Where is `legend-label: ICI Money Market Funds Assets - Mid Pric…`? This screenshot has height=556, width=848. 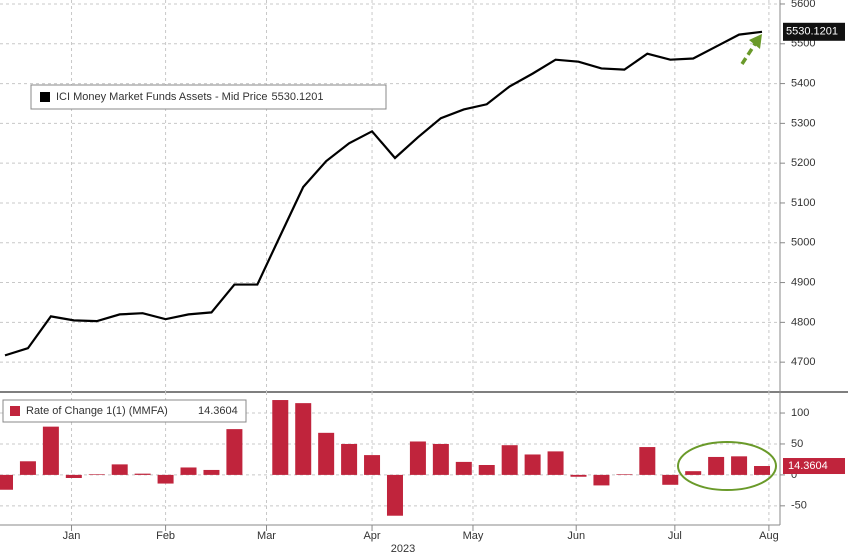
legend-label: ICI Money Market Funds Assets - Mid Pric… is located at coordinates (190, 97).